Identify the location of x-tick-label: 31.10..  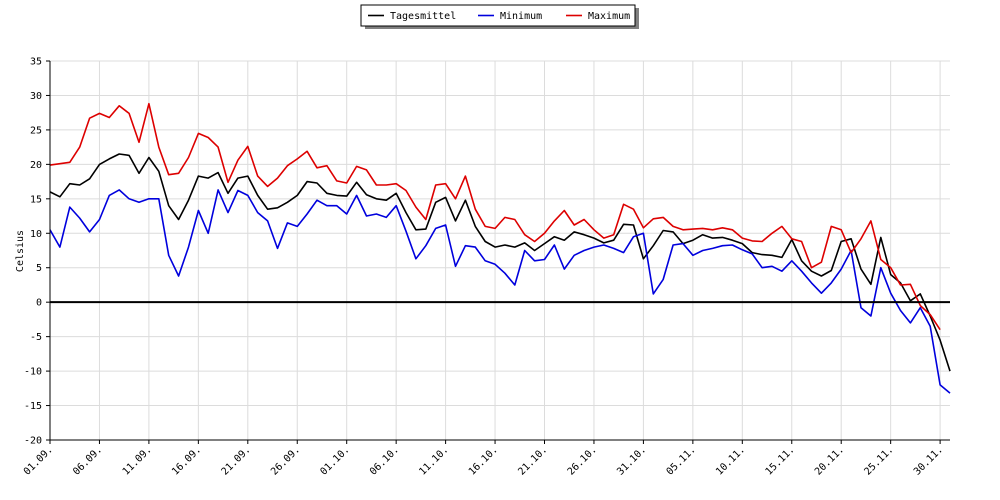
(631, 460).